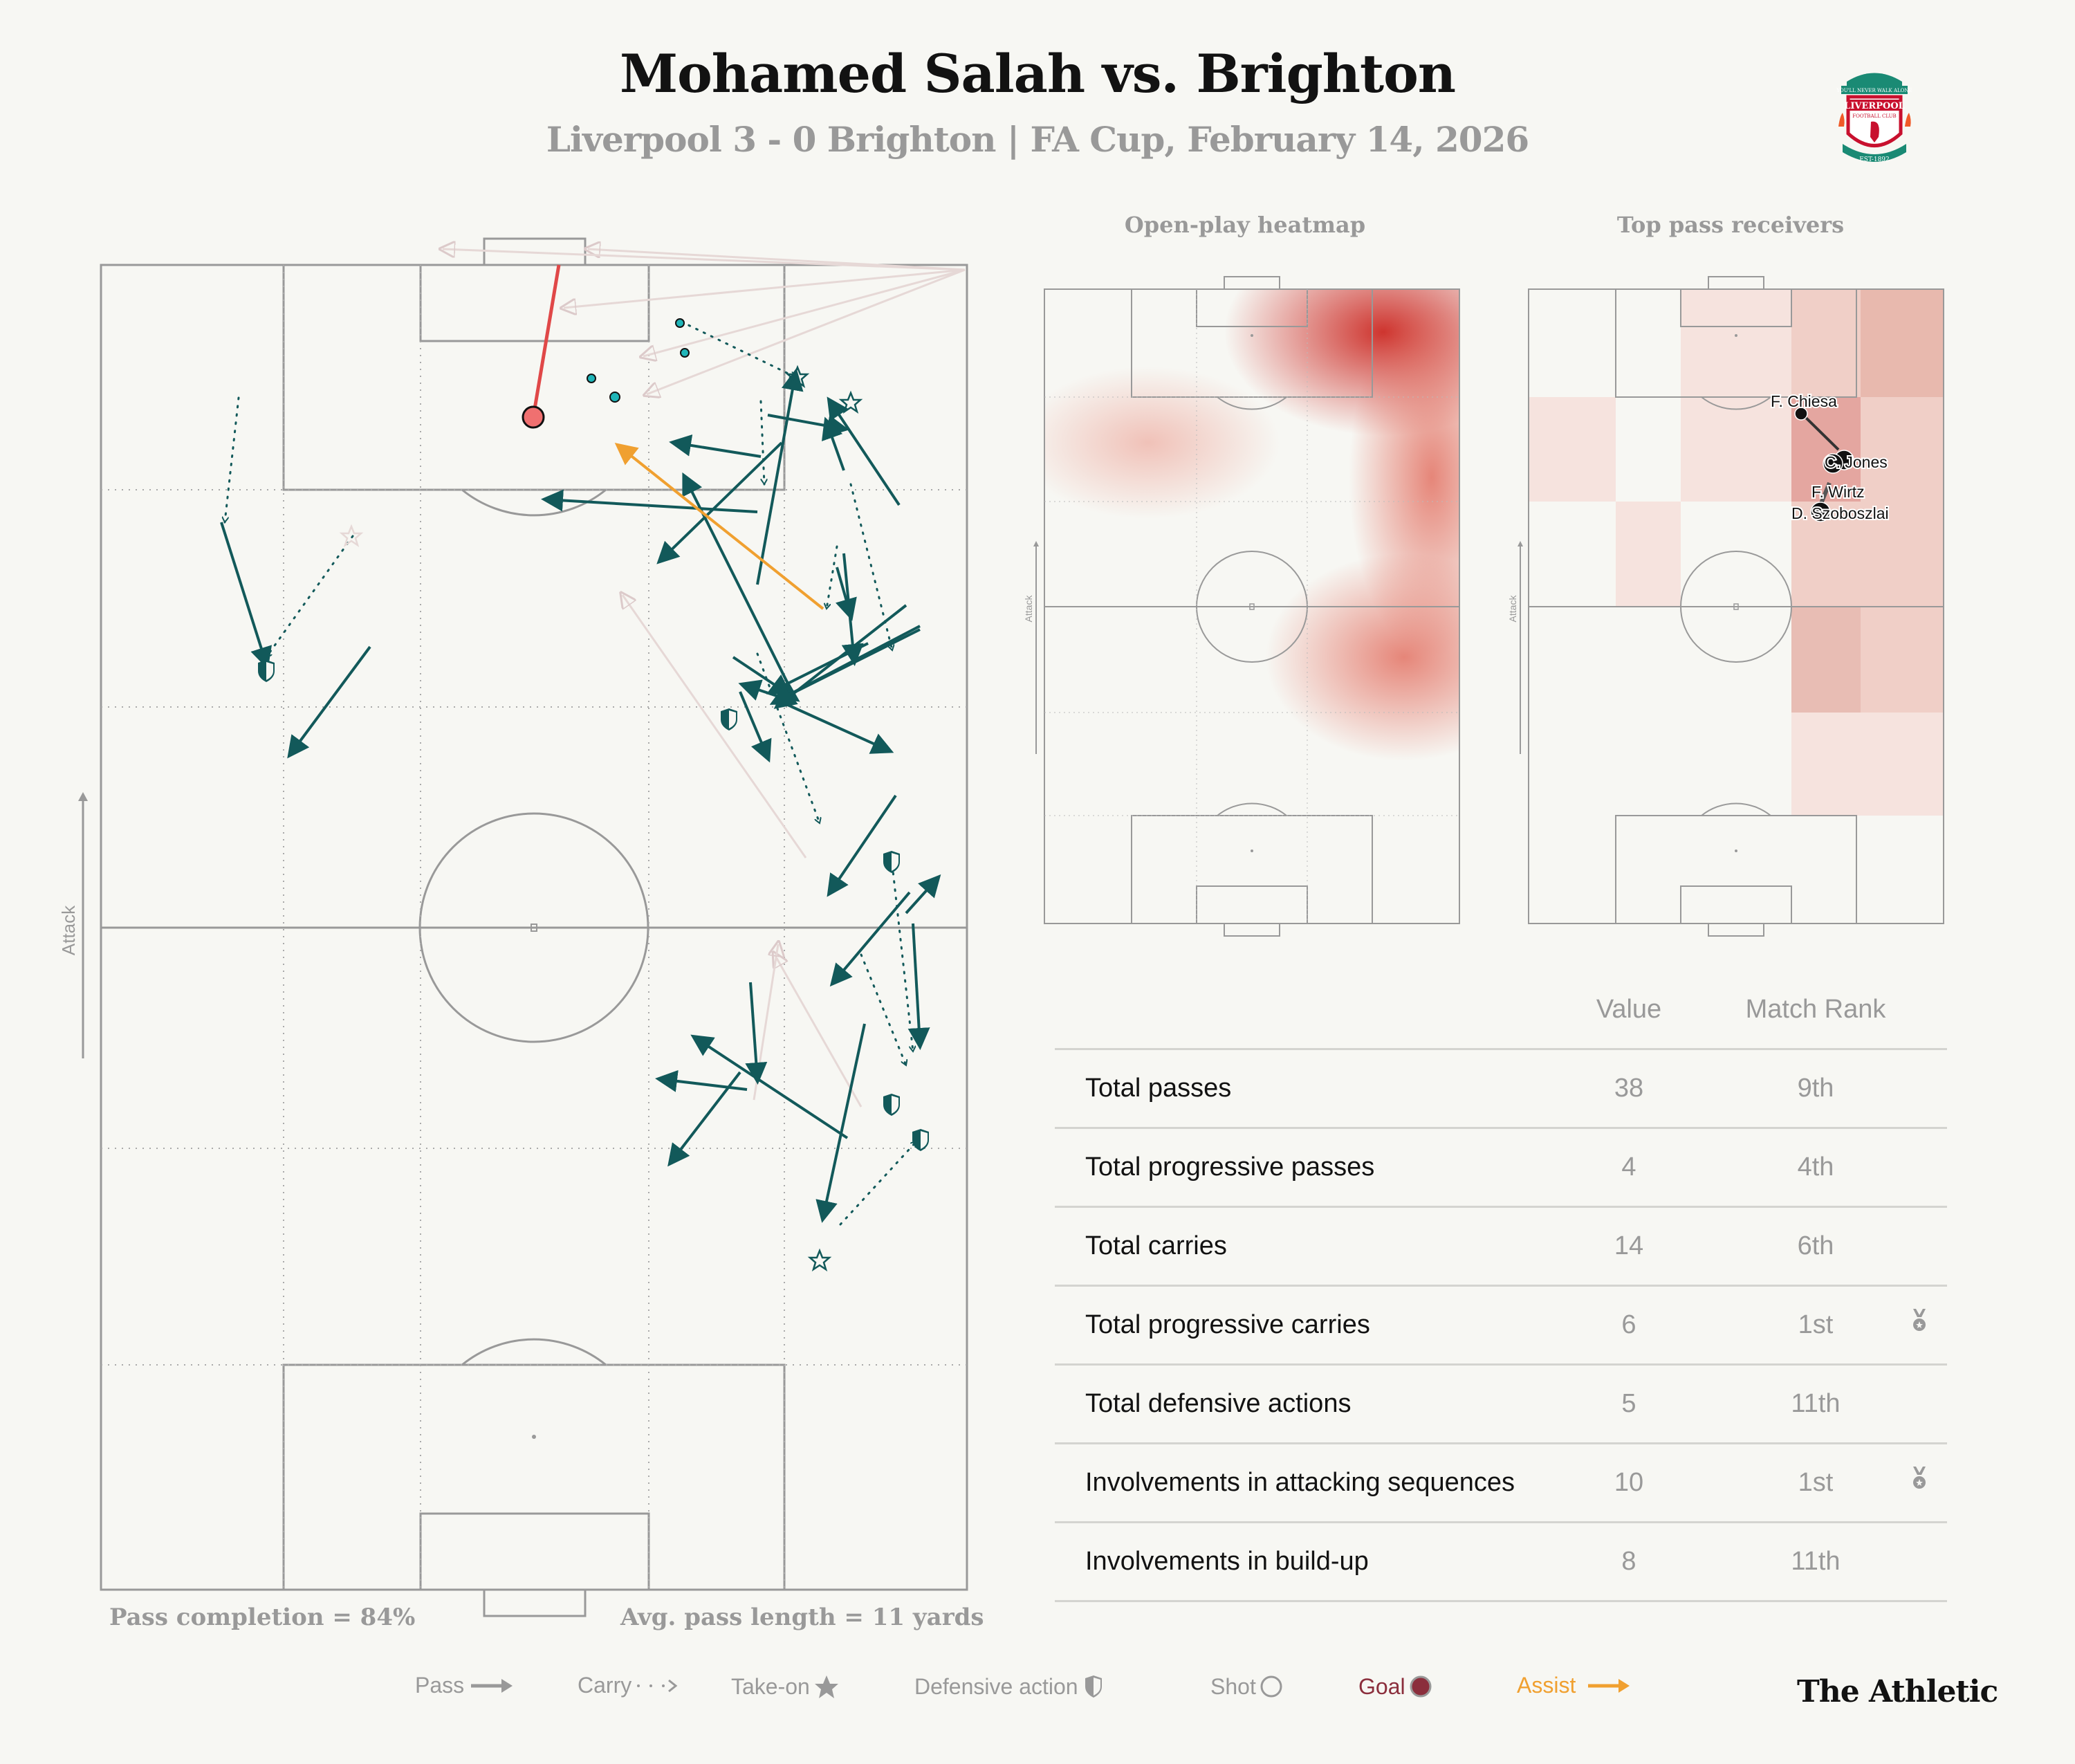  I want to click on assist-arrow, so click(719, 526).